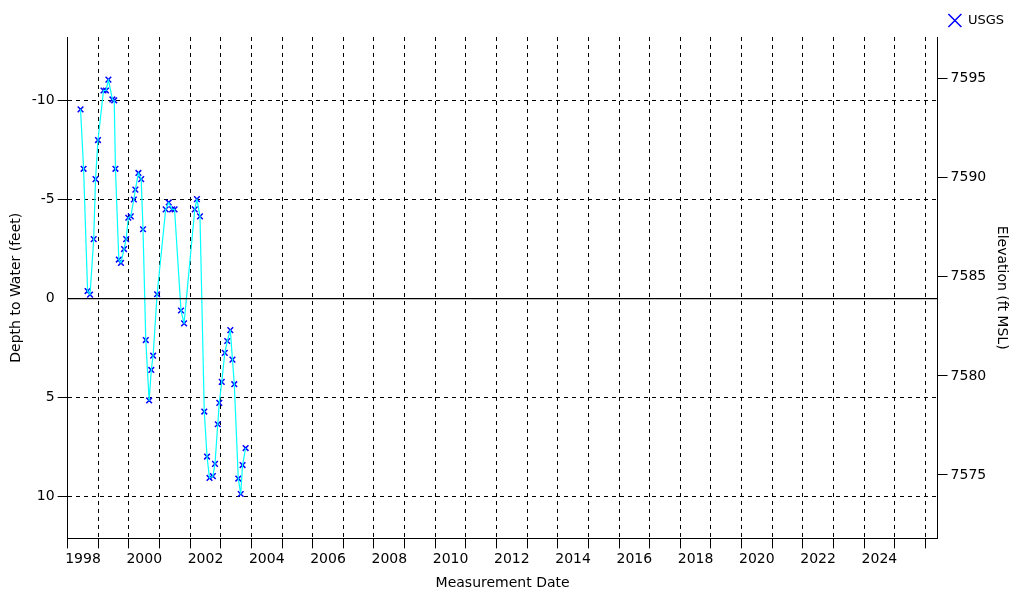  I want to click on x-tick-label: 2016, so click(634, 558).